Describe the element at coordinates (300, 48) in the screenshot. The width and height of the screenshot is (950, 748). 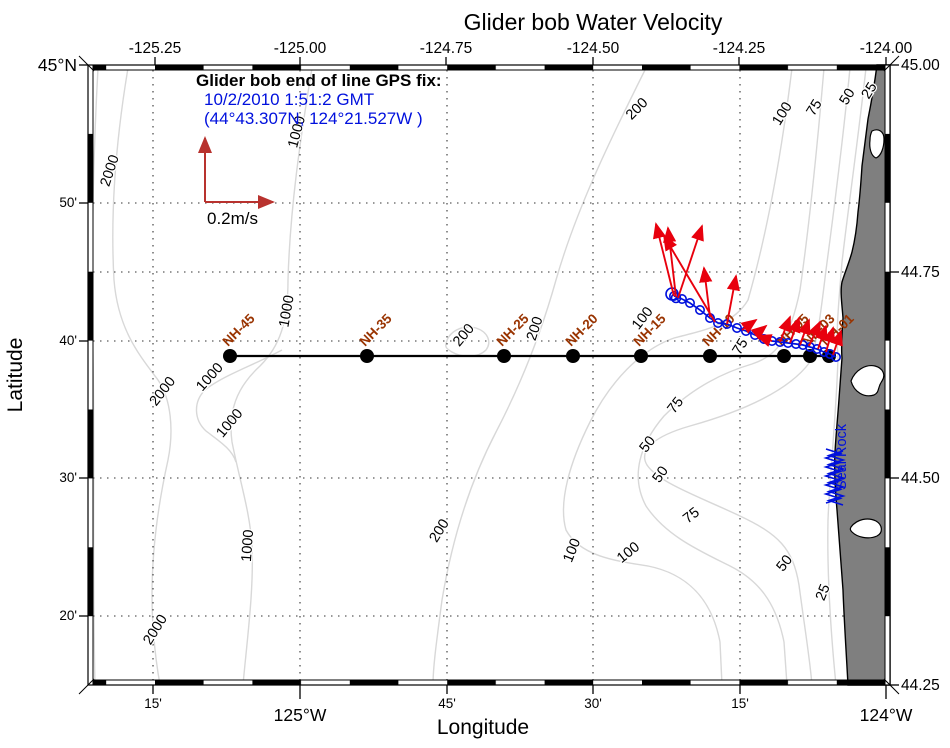
I see `top-tick-label: -125.00` at that location.